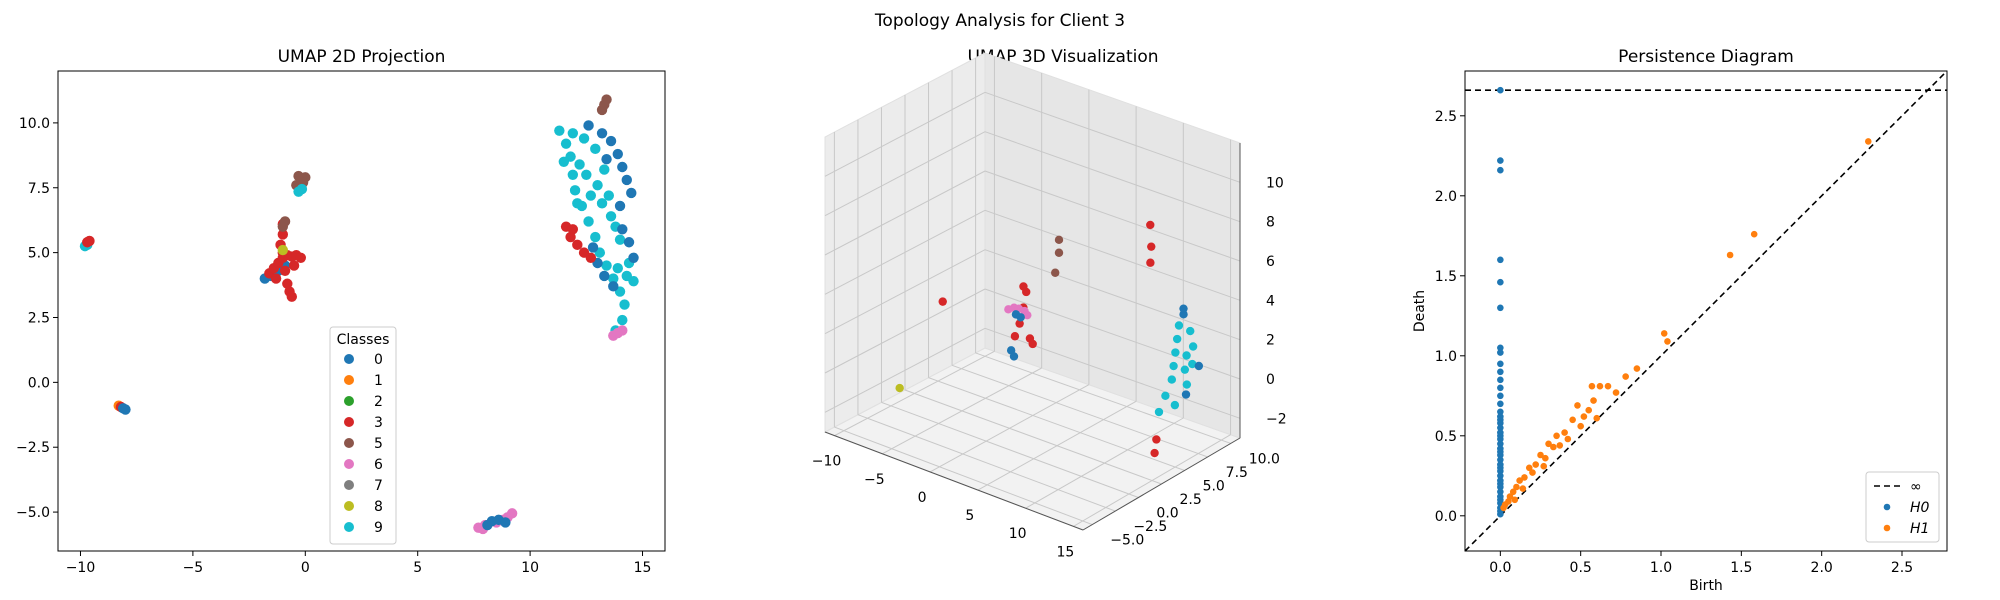 The height and width of the screenshot is (600, 2000). Describe the element at coordinates (530, 568) in the screenshot. I see `x-tick-label: 10` at that location.